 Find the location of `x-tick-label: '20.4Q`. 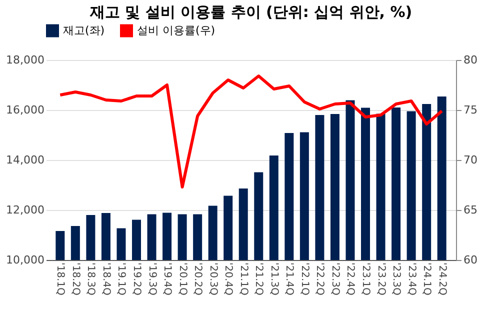

x-tick-label: '20.4Q is located at coordinates (228, 279).